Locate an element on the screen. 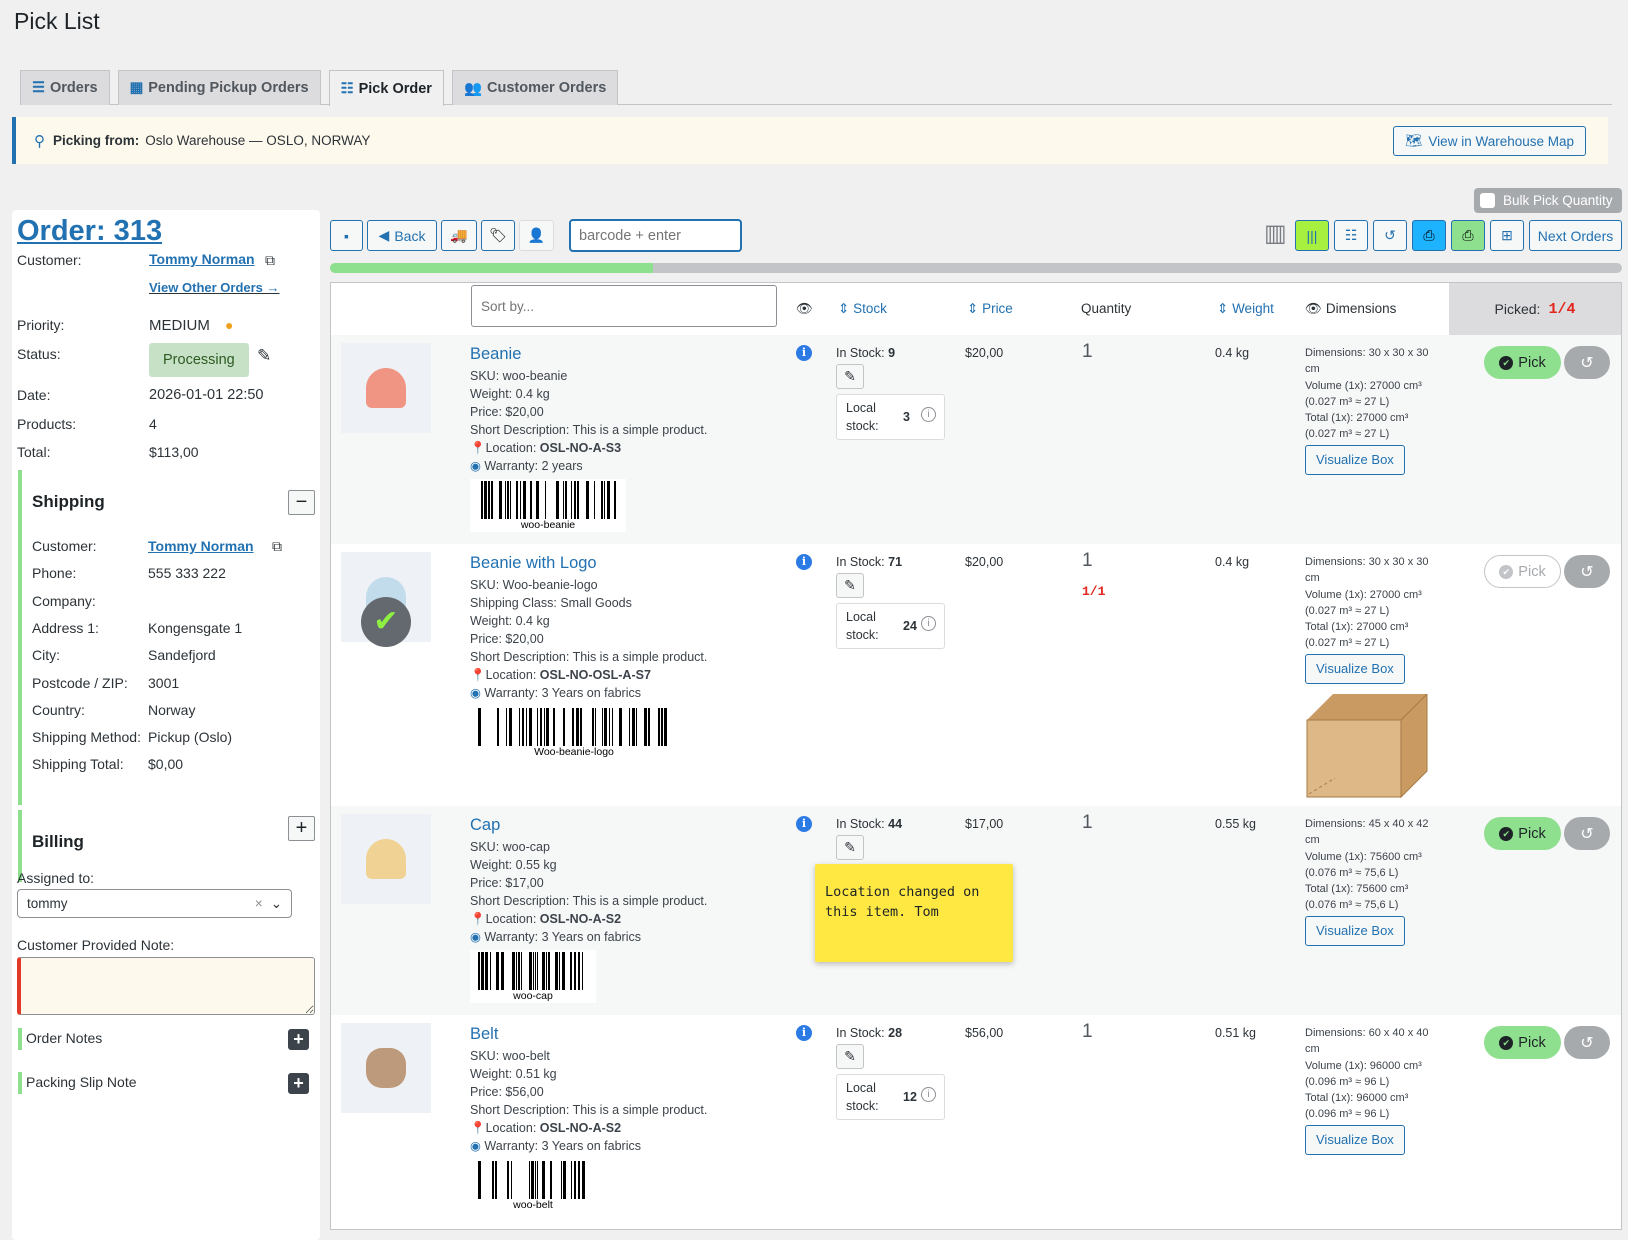  add-packing-slip-note-button: + is located at coordinates (298, 1083).